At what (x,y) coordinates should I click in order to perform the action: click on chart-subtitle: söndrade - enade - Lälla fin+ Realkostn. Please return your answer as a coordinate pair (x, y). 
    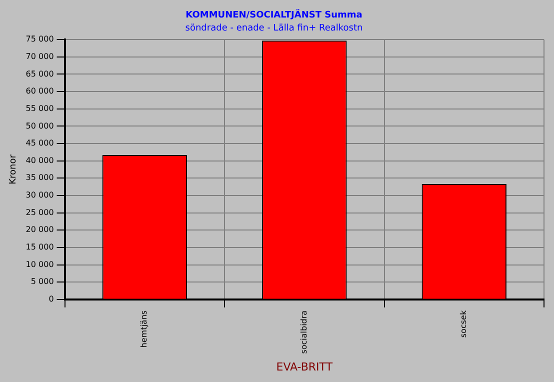
    Looking at the image, I should click on (274, 29).